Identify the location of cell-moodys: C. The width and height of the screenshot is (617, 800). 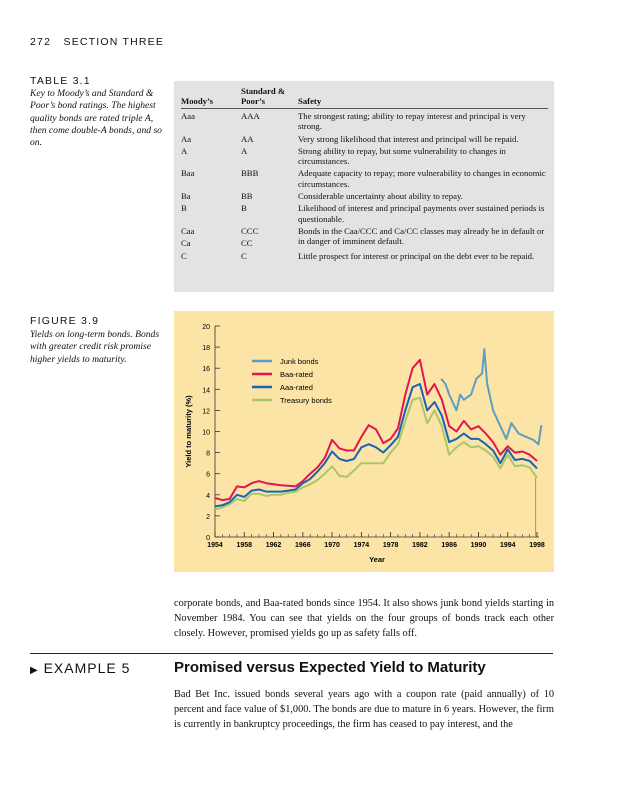
(184, 255).